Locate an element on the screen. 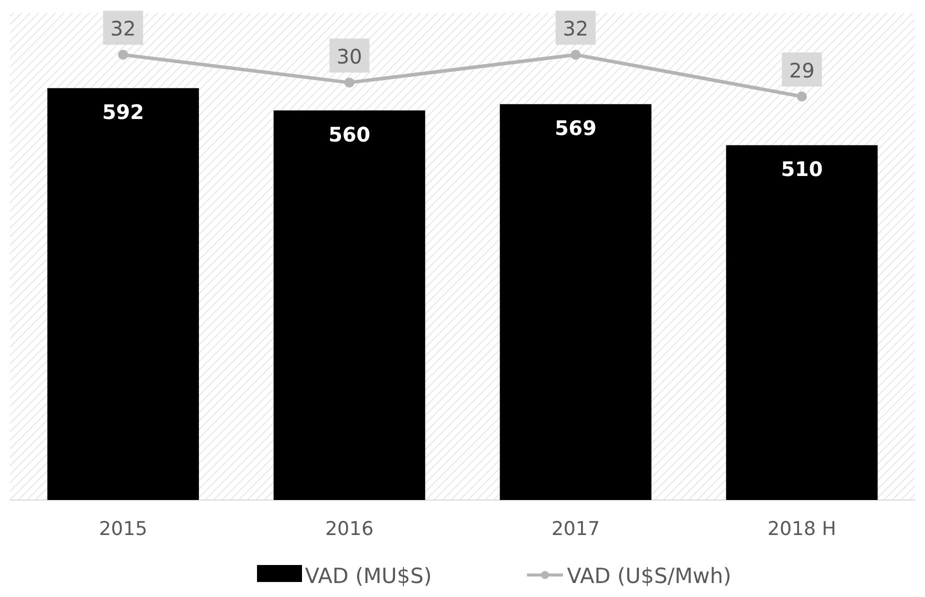  x-tick-label: 2017 is located at coordinates (575, 529).